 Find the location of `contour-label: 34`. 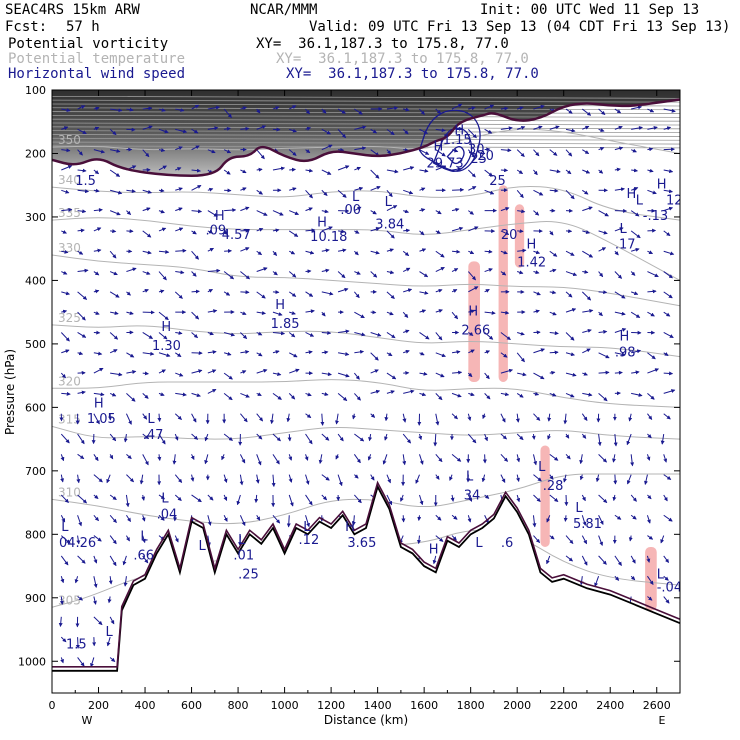

contour-label: 34 is located at coordinates (472, 495).